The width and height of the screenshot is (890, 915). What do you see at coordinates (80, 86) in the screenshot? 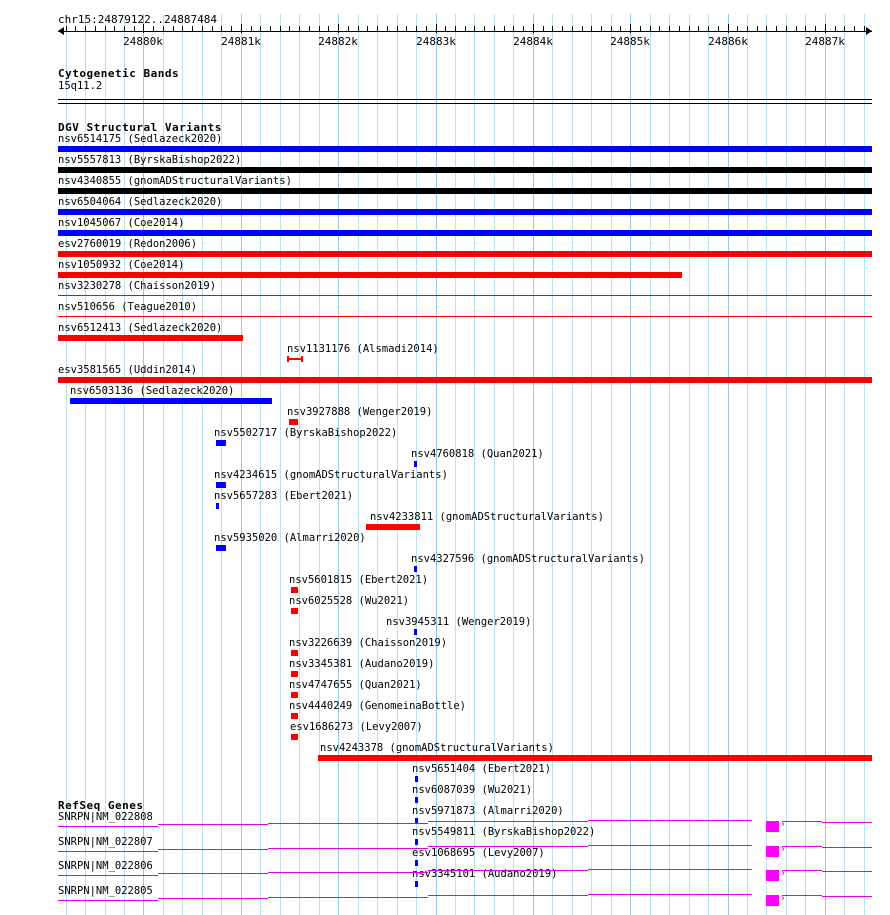
I see `cytogenetic-band-label: 15q11.2` at bounding box center [80, 86].